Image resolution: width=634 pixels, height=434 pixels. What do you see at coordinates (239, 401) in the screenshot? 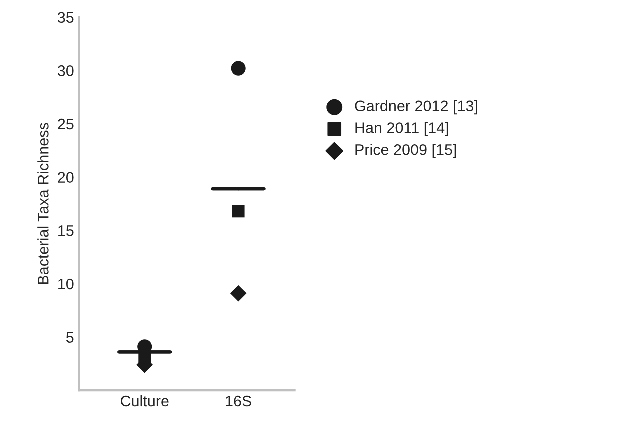
I see `x-tick-label: 16S` at bounding box center [239, 401].